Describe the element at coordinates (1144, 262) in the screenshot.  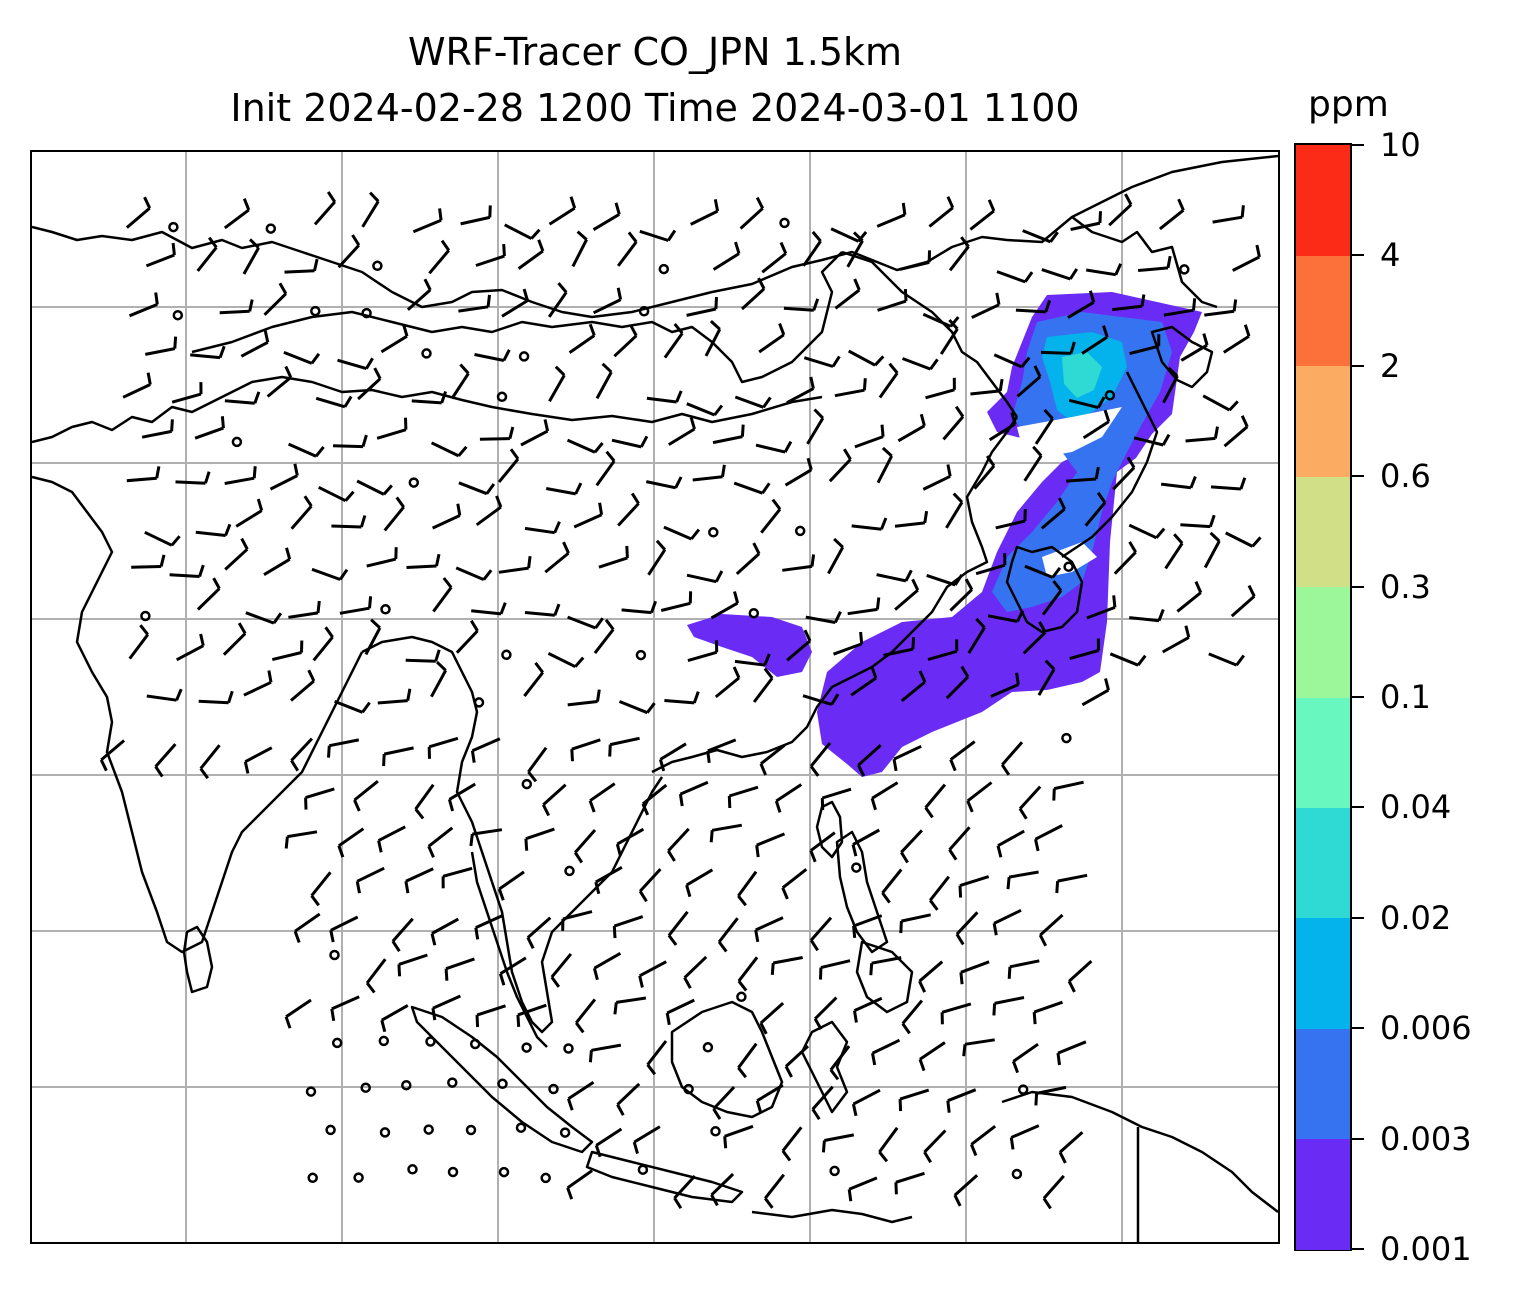
I see `coastline-russia-east` at that location.